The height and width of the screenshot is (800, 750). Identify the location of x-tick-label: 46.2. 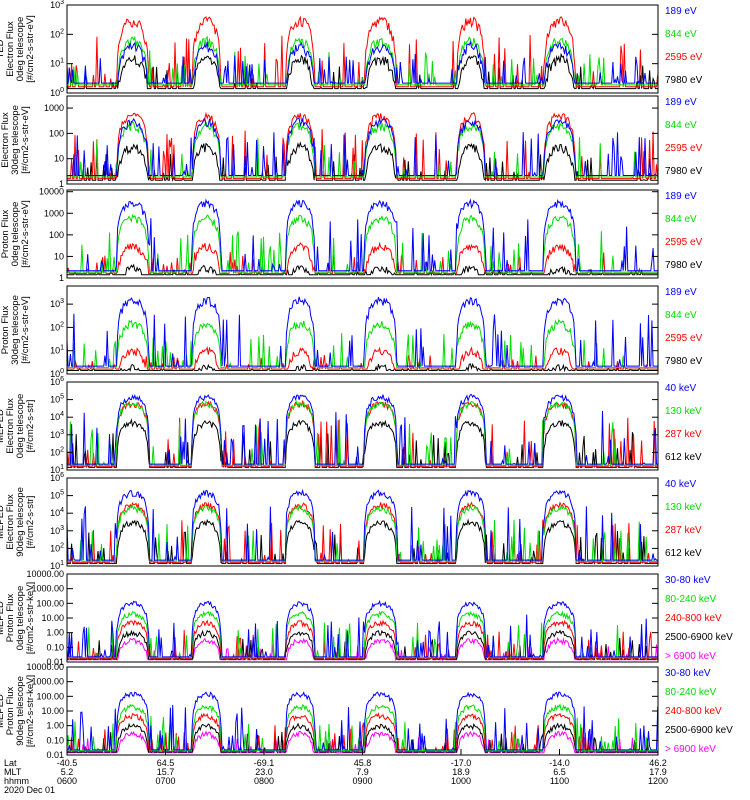
(658, 763).